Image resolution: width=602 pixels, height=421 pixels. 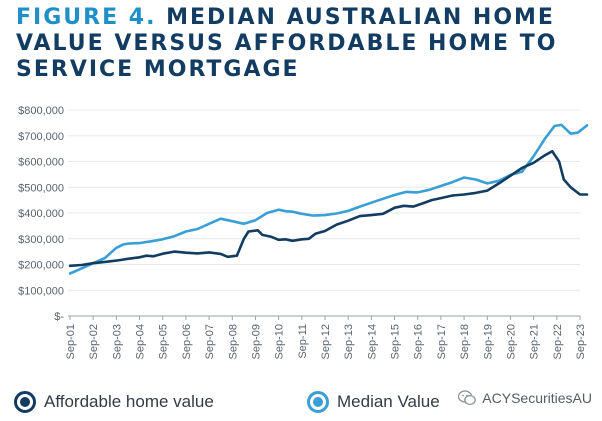 I want to click on x-tick-label: Sep-01, so click(x=71, y=341).